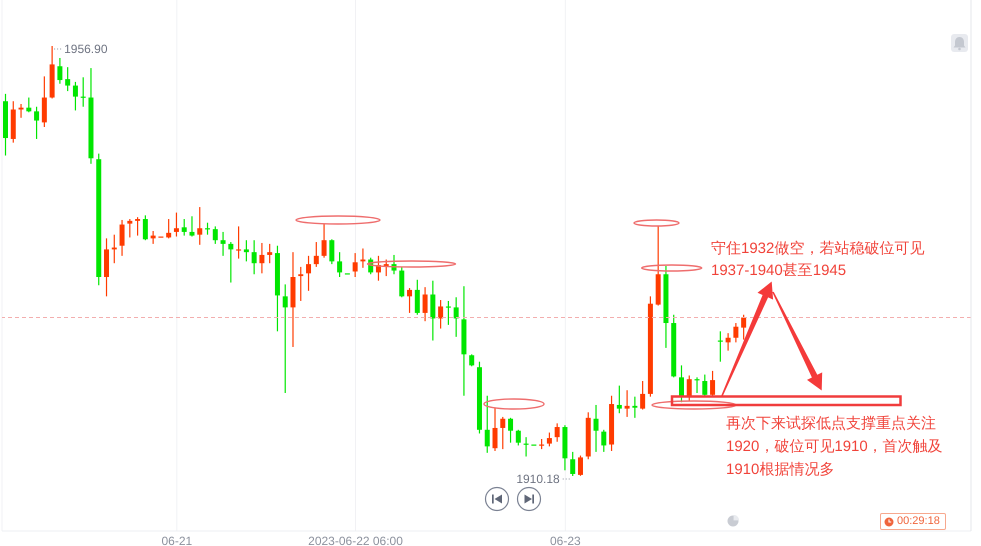 Image resolution: width=981 pixels, height=546 pixels. What do you see at coordinates (918, 521) in the screenshot?
I see `text: 00:29:18` at bounding box center [918, 521].